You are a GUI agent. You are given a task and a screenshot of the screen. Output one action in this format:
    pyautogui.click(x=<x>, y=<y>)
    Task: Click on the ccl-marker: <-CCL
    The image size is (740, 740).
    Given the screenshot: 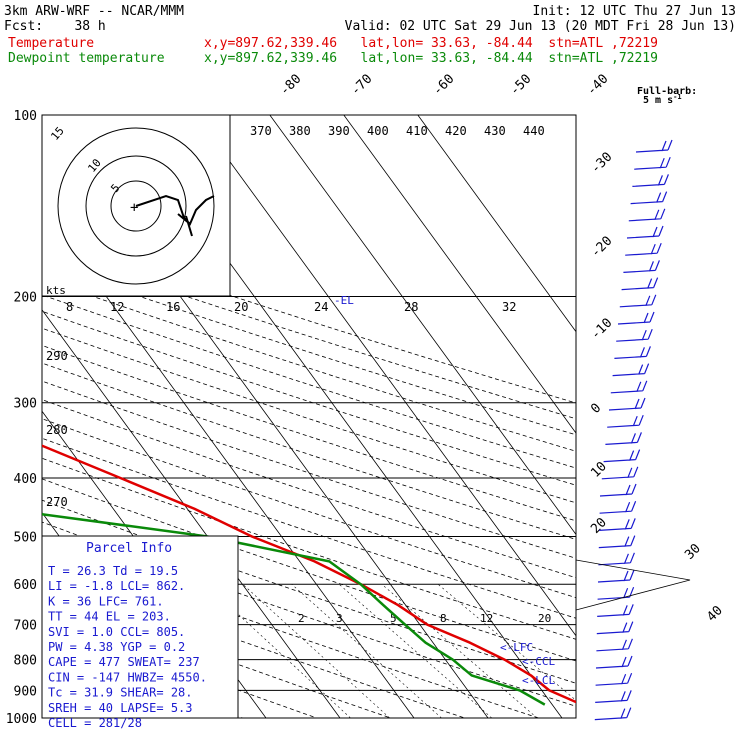 What is the action you would take?
    pyautogui.click(x=538, y=661)
    